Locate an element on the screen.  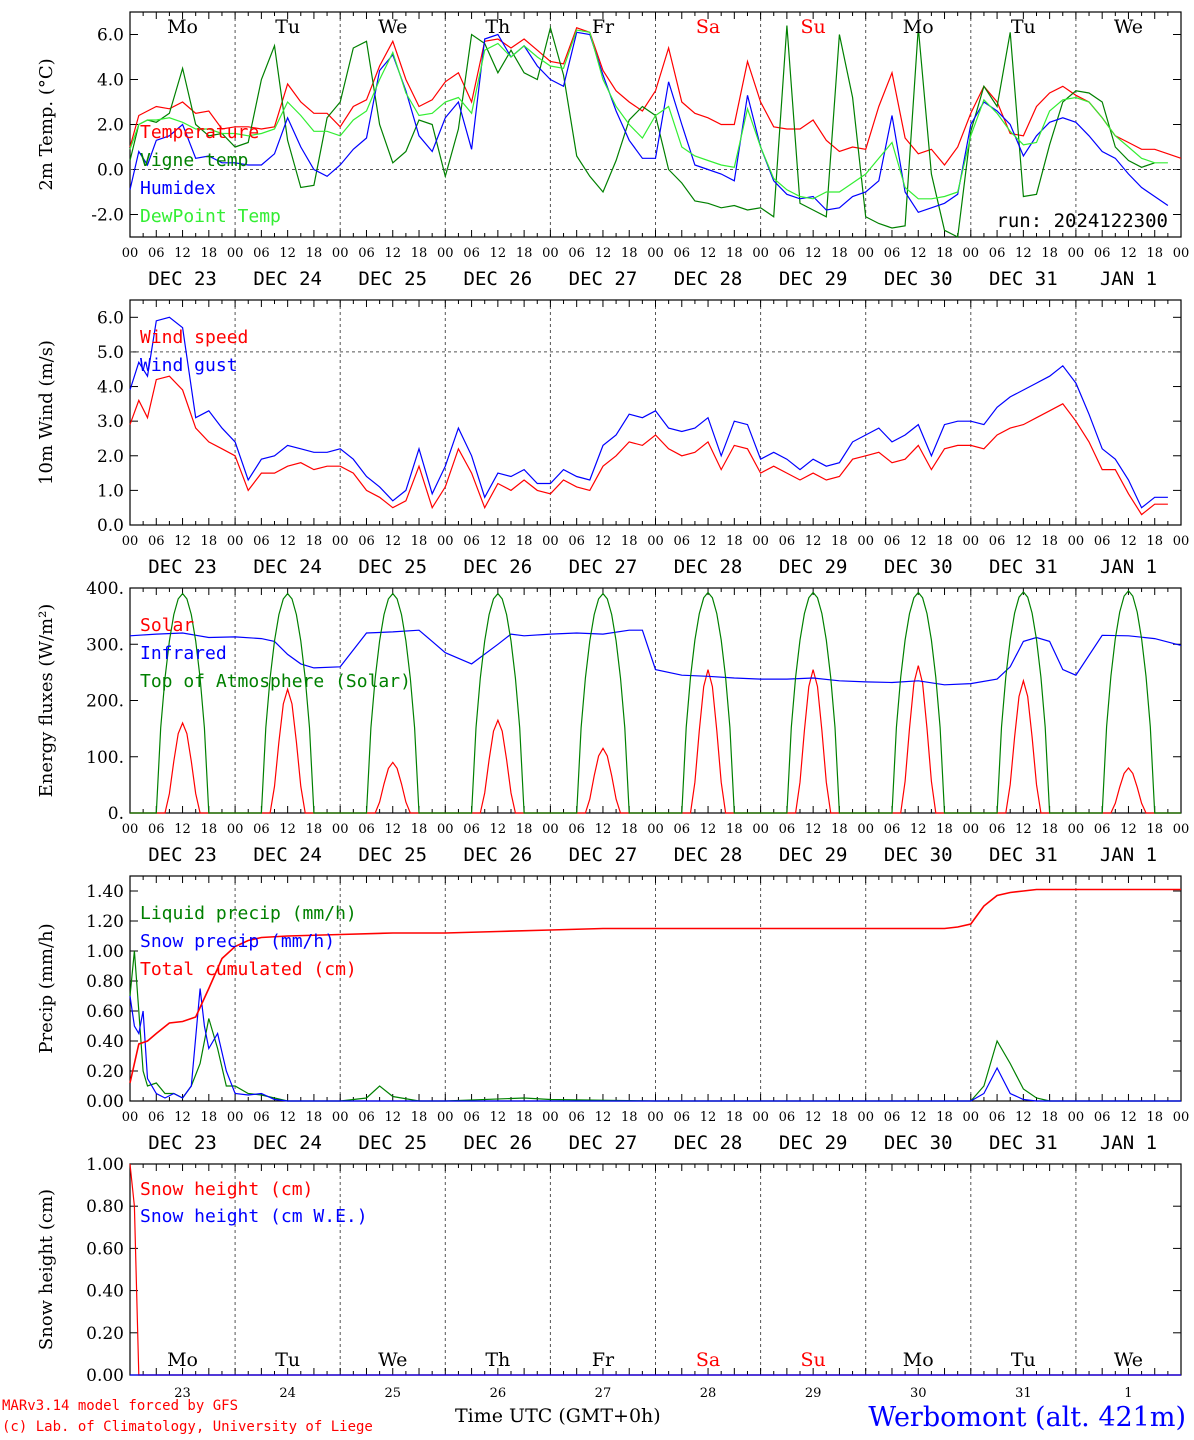
y-tick-label: 1.20 is located at coordinates (105, 922).